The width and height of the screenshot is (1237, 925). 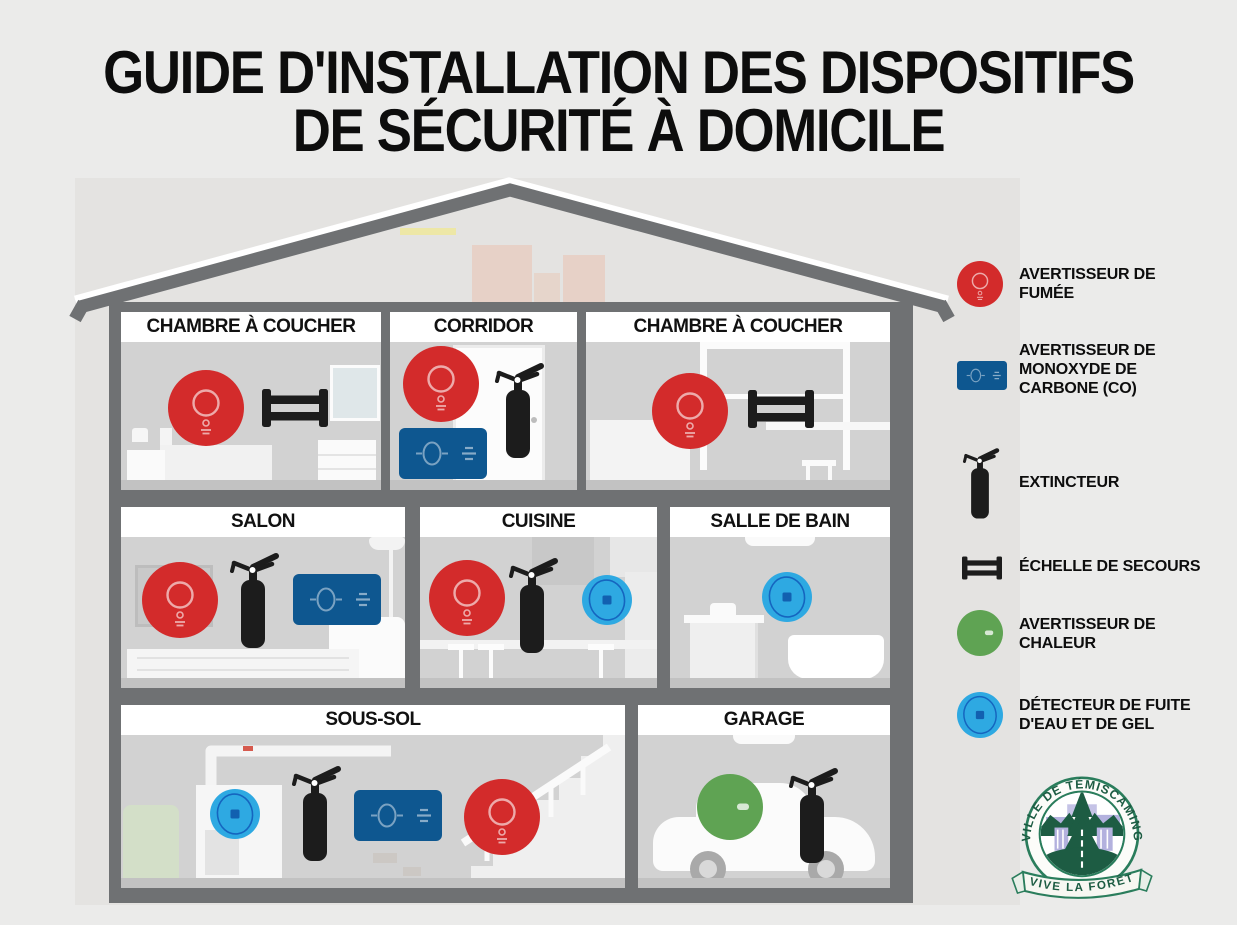 I want to click on roof-beams, so click(x=512, y=248).